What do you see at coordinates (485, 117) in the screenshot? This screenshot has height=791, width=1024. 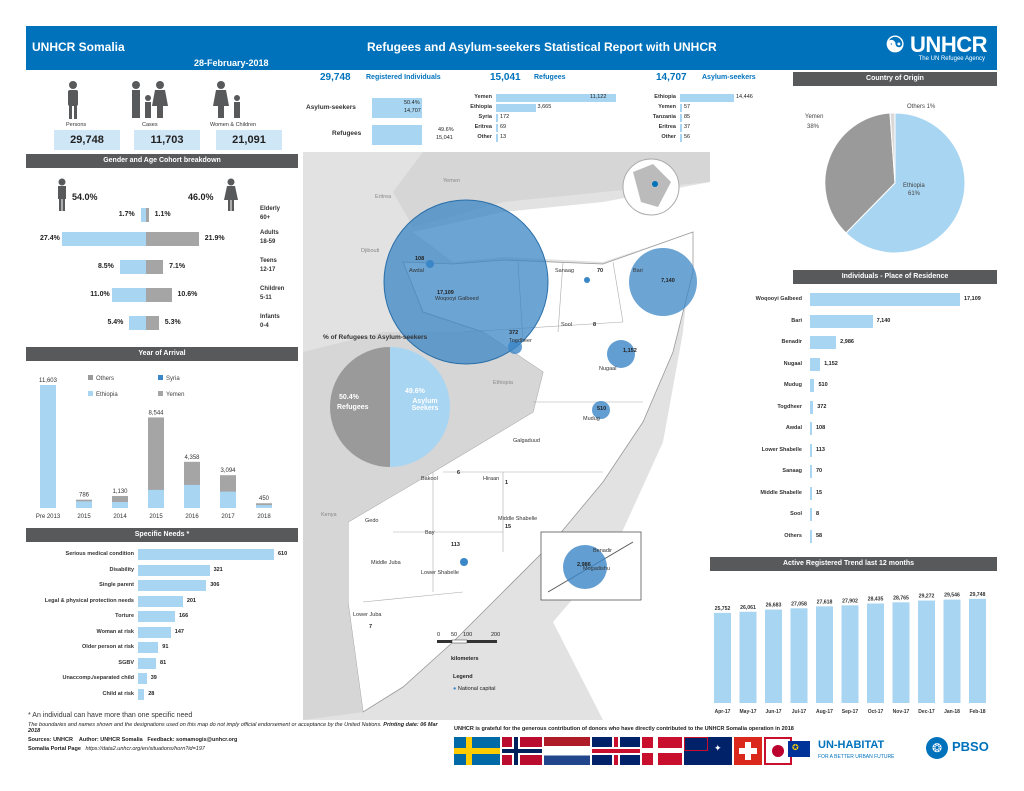 I see `ref-origin-label: Syria` at bounding box center [485, 117].